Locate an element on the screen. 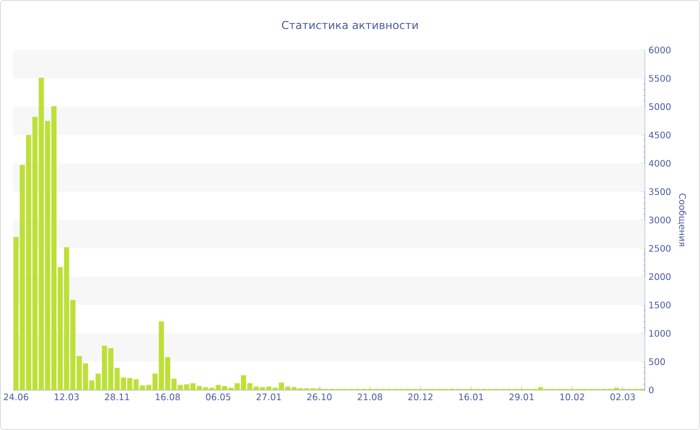 The width and height of the screenshot is (700, 430). x-tick-label: 12.03 is located at coordinates (66, 397).